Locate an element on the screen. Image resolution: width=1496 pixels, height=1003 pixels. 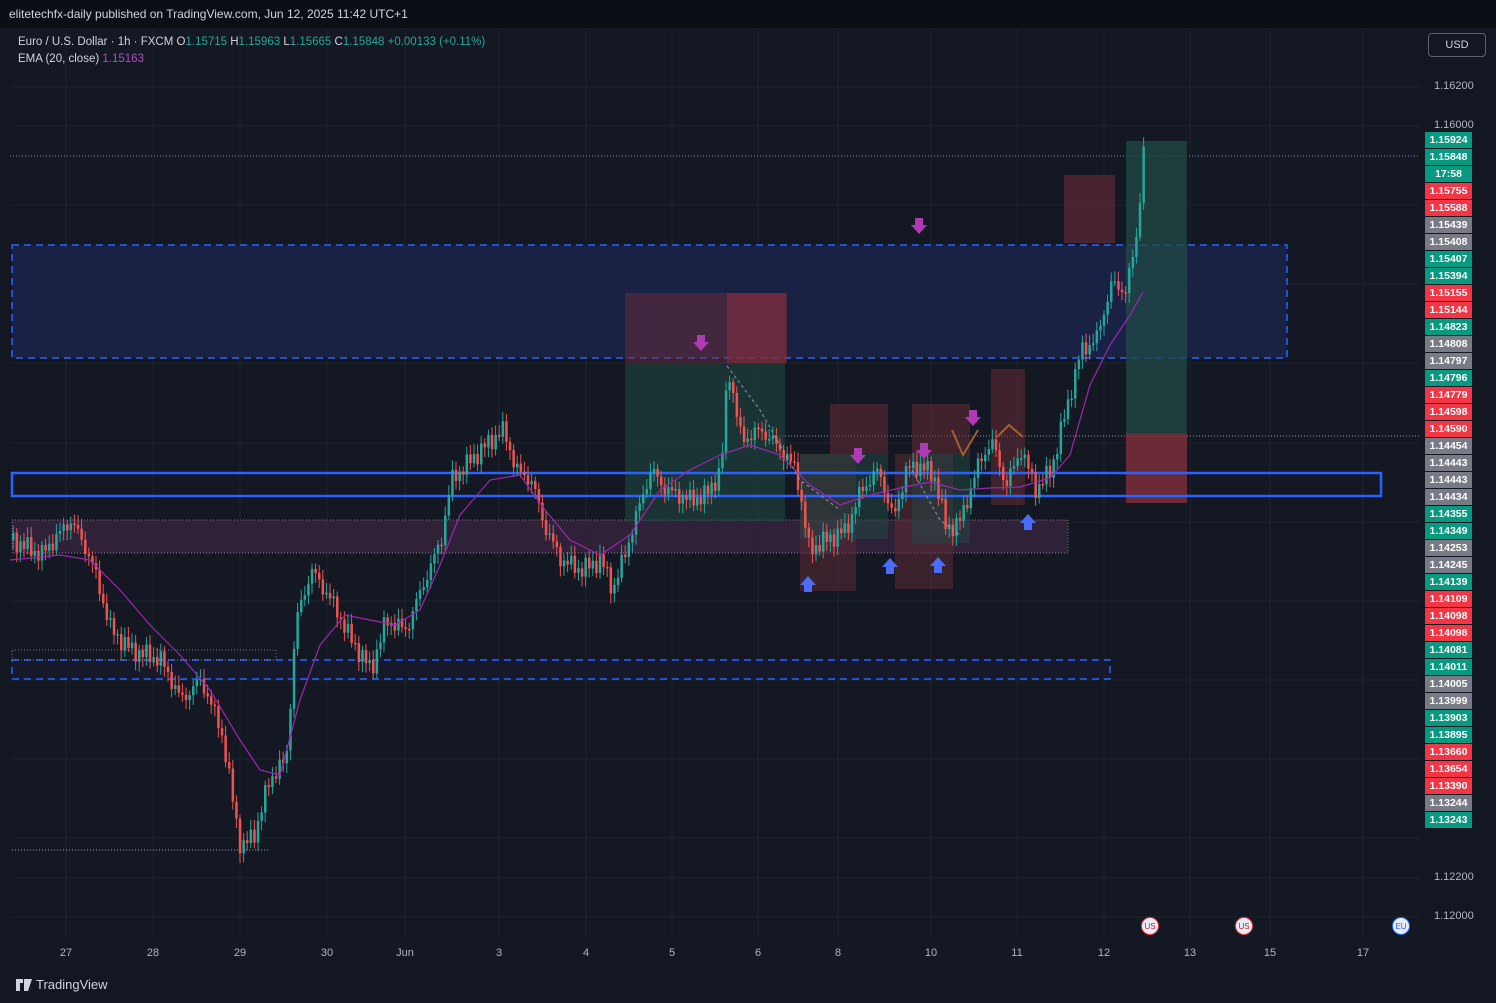
tradingview-logo: TradingView is located at coordinates (62, 984).